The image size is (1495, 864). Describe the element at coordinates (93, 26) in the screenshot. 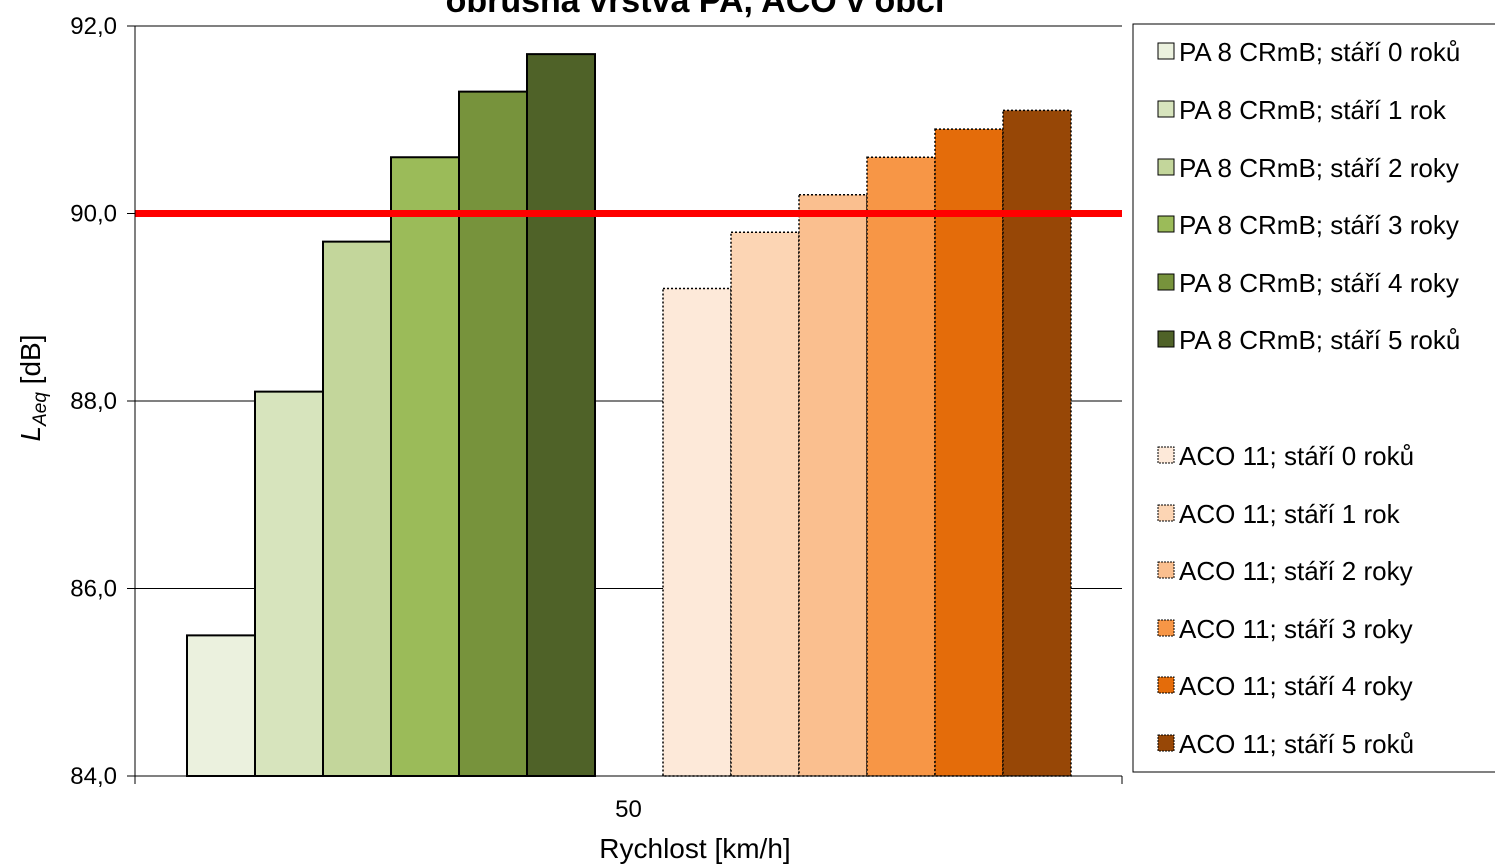

I see `y-tick-label: 92,0` at that location.